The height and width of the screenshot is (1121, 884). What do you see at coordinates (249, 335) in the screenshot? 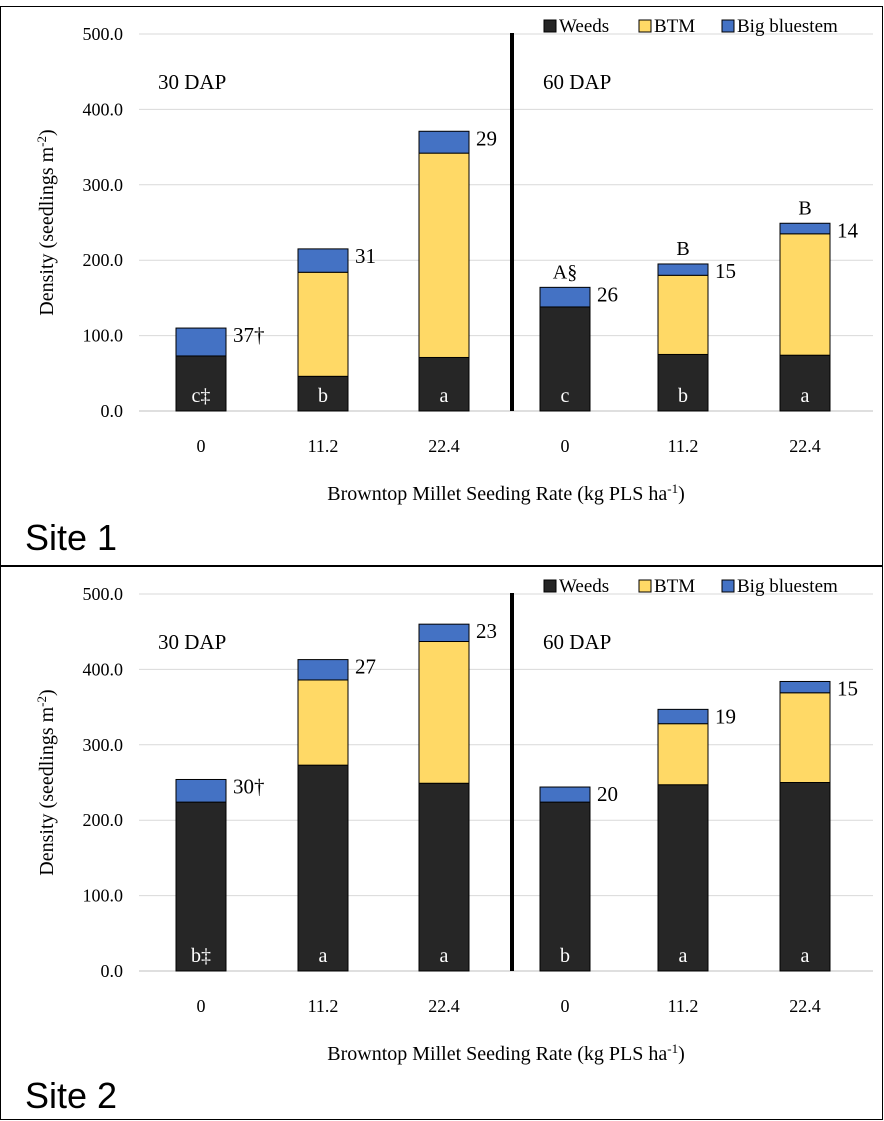
I see `site-1-total-label: 37†` at bounding box center [249, 335].